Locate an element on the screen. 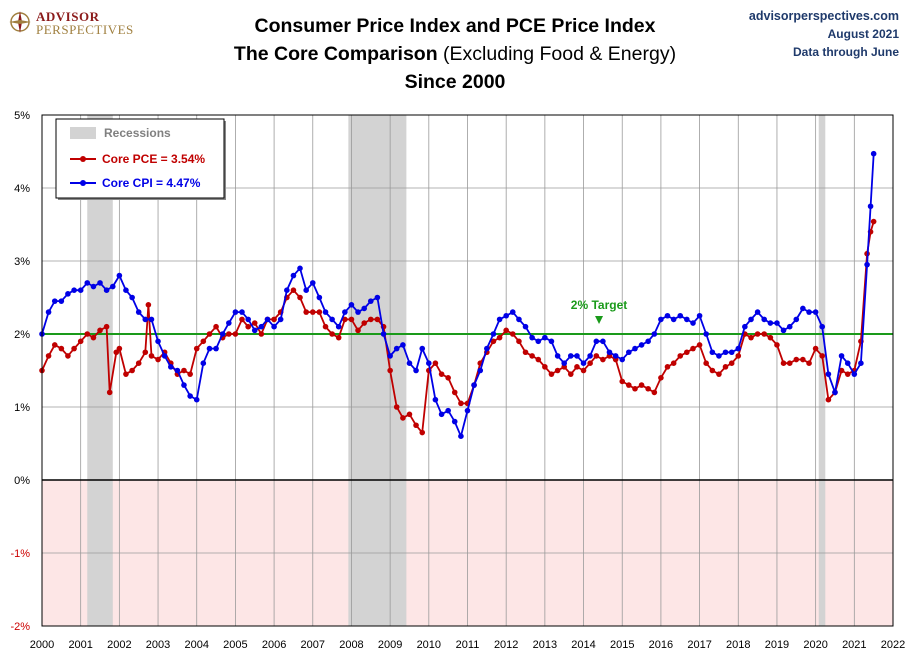  compass-icon is located at coordinates (20, 22).